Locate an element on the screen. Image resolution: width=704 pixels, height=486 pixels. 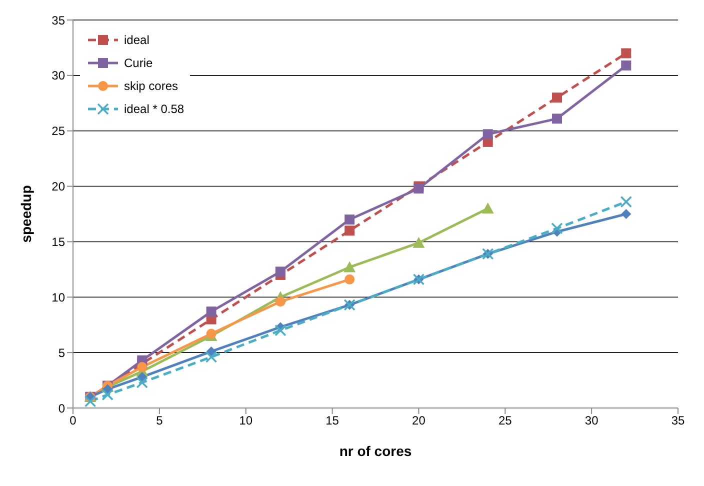
x-tick-label: 30 is located at coordinates (591, 421).